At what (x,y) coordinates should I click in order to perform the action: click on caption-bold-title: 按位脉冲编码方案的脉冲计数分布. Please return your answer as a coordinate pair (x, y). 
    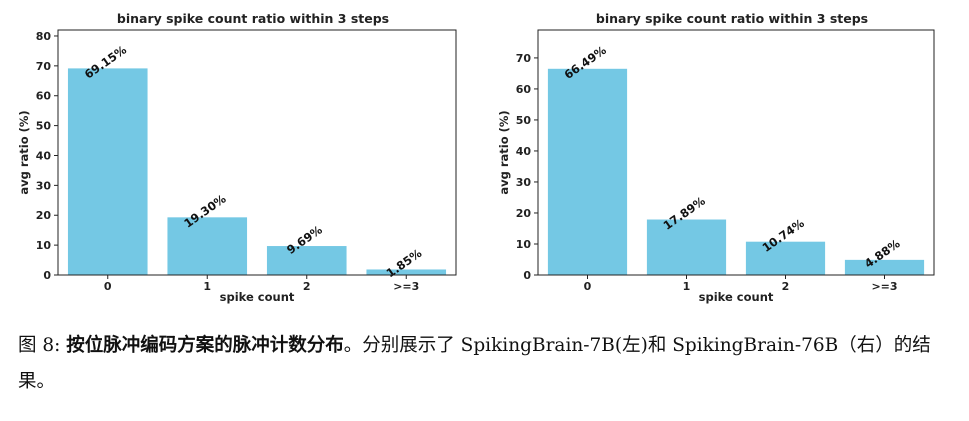
    Looking at the image, I should click on (205, 345).